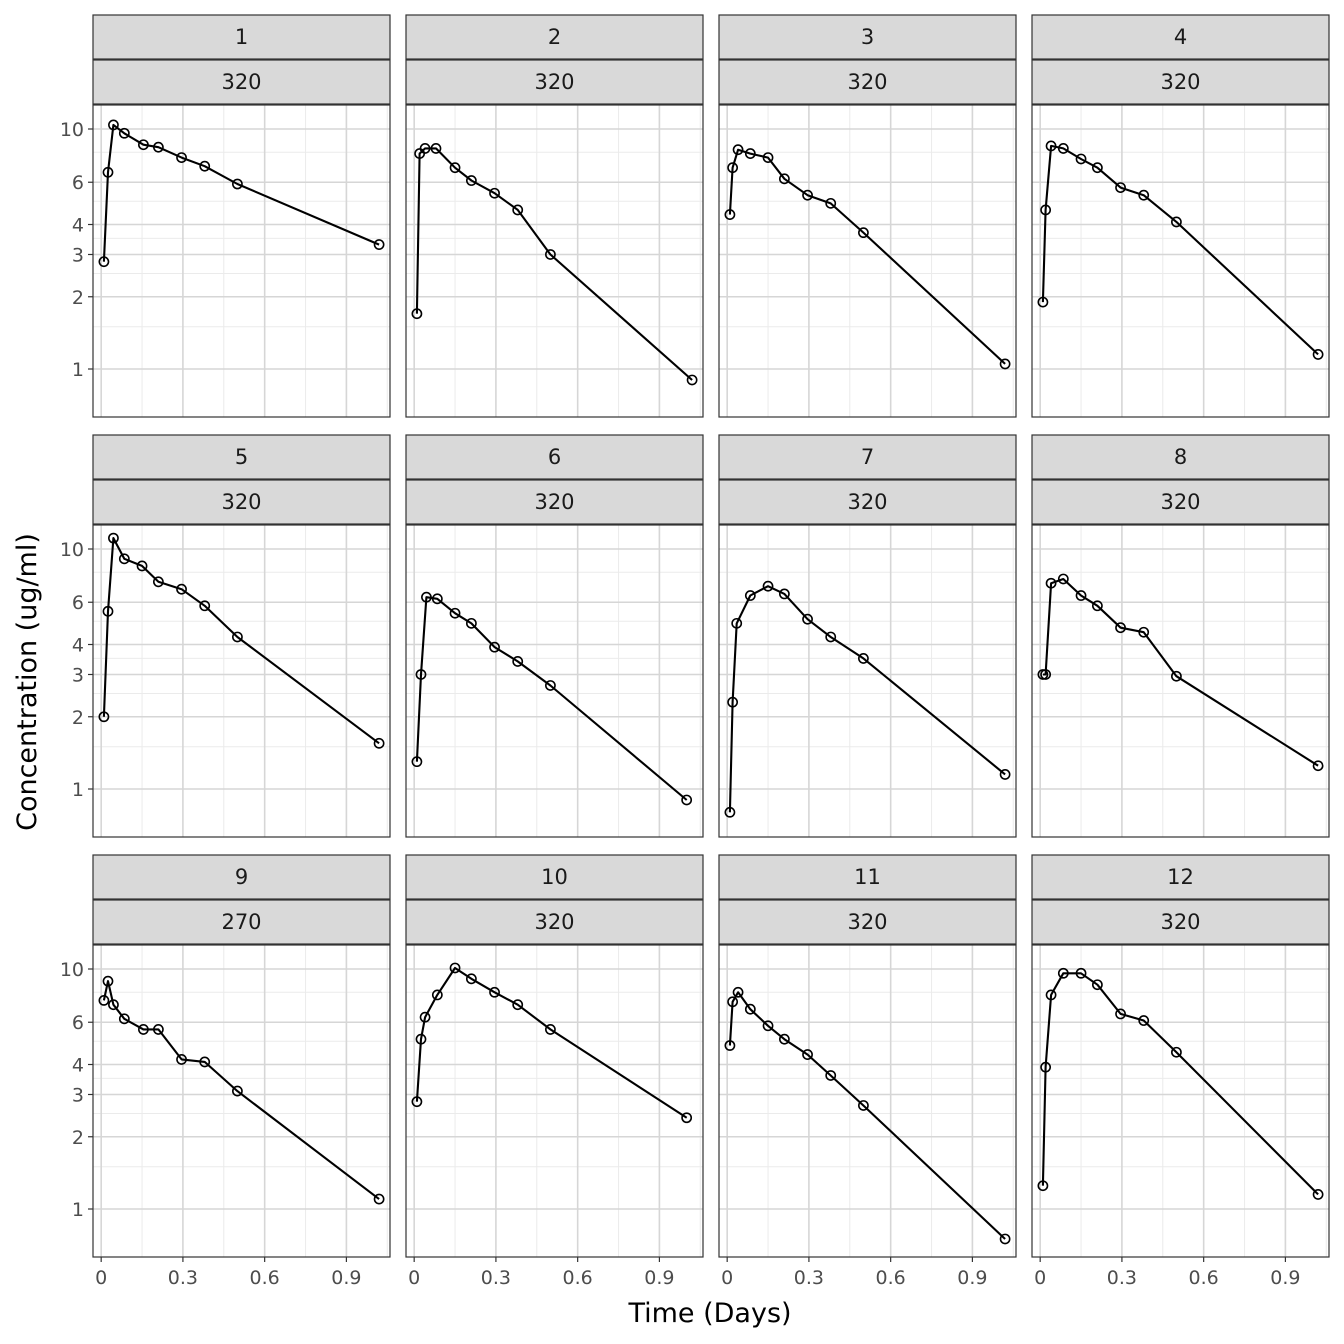  I want to click on facet-panel-12: 12 320, so click(1180, 1056).